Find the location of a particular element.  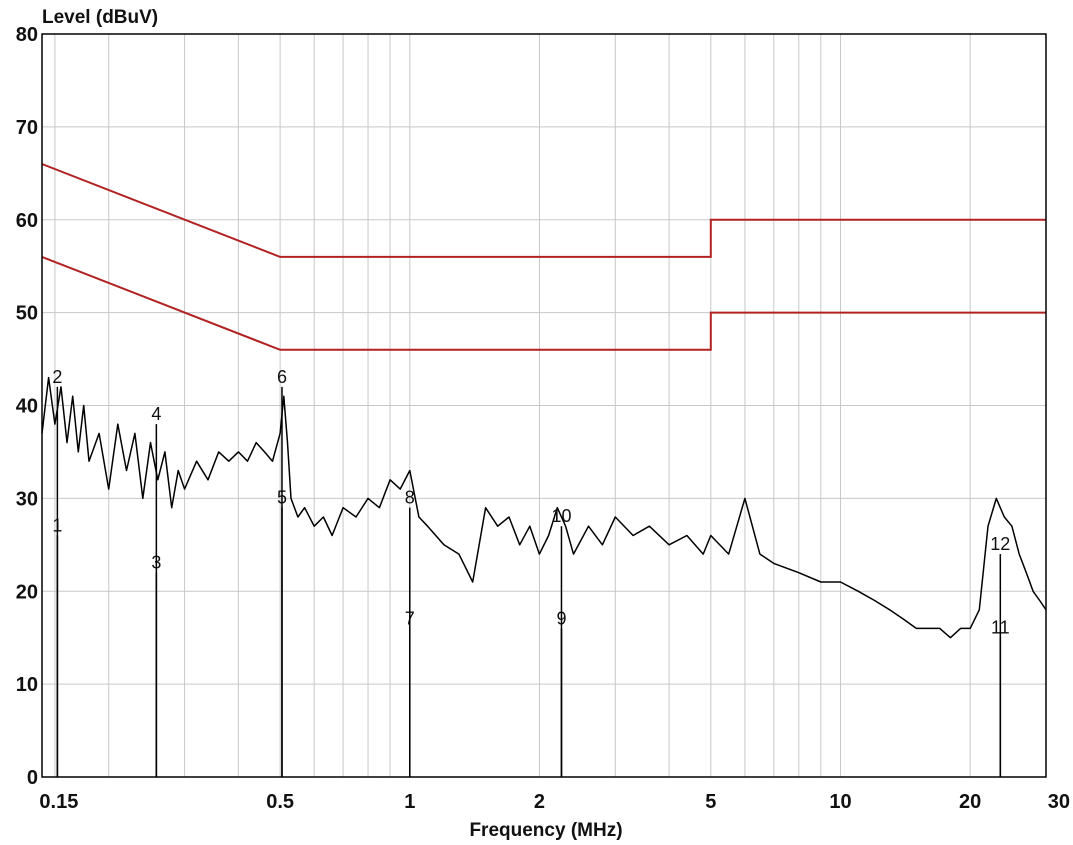

marker-label-6: 6 is located at coordinates (282, 377).